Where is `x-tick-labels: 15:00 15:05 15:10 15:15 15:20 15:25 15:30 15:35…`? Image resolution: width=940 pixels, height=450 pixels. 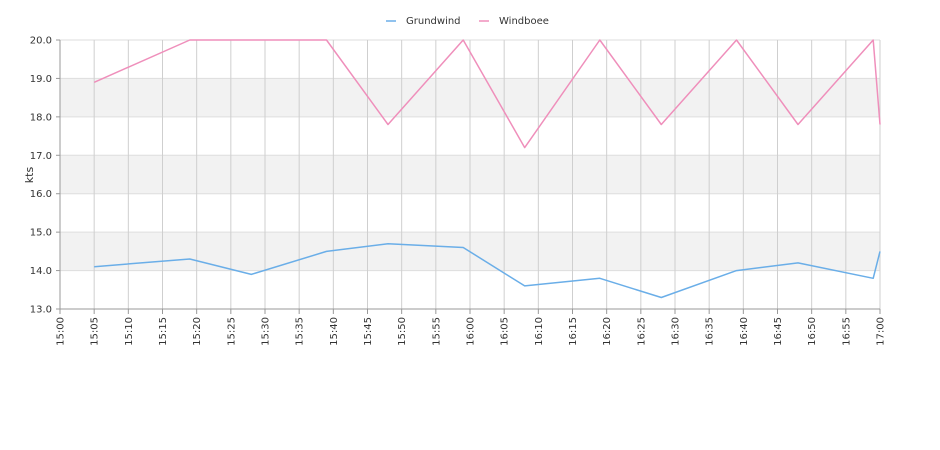 x-tick-labels: 15:00 15:05 15:10 15:15 15:20 15:25 15:30 15:35… is located at coordinates (471, 331).